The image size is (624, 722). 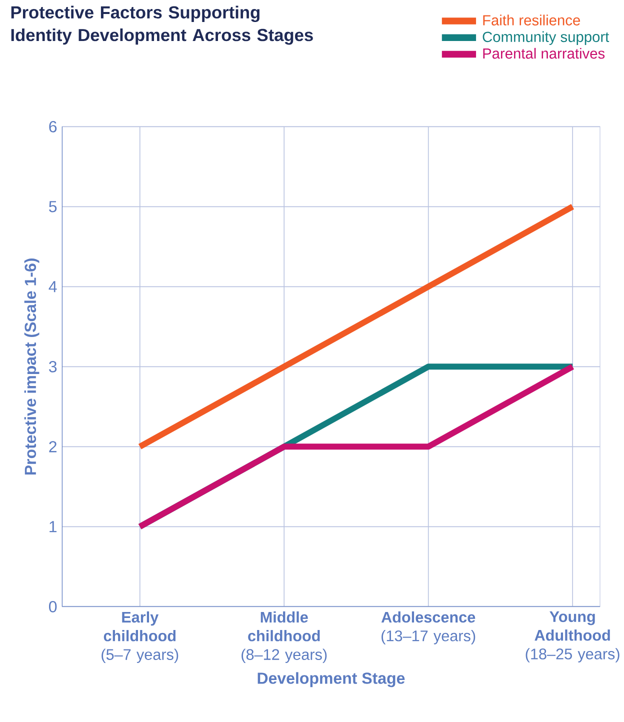 I want to click on x-tick-label: Adolescence (13–17 years), so click(x=428, y=627).